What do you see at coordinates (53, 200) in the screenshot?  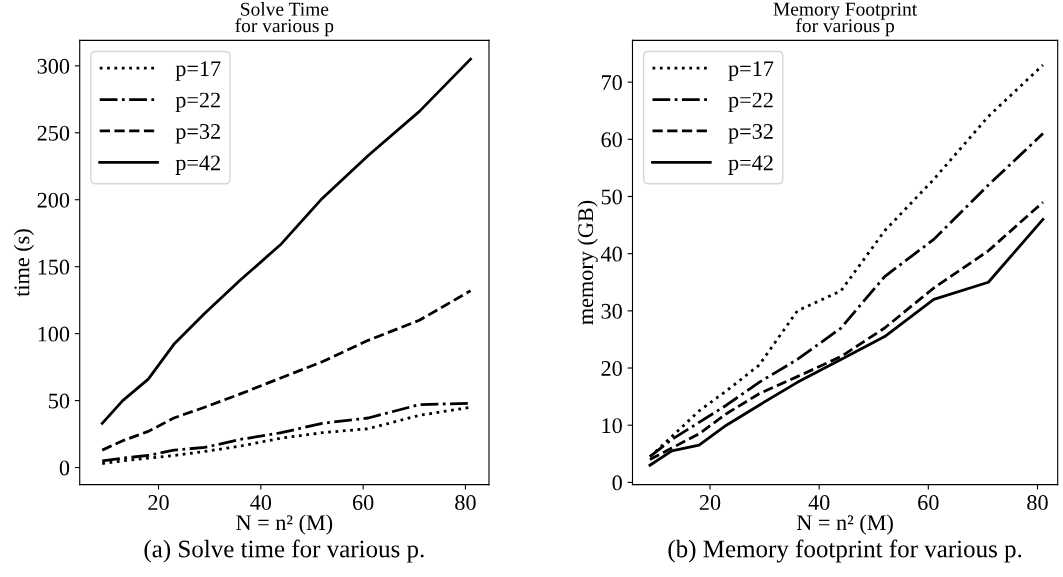 I see `y-tick-label: 200` at bounding box center [53, 200].